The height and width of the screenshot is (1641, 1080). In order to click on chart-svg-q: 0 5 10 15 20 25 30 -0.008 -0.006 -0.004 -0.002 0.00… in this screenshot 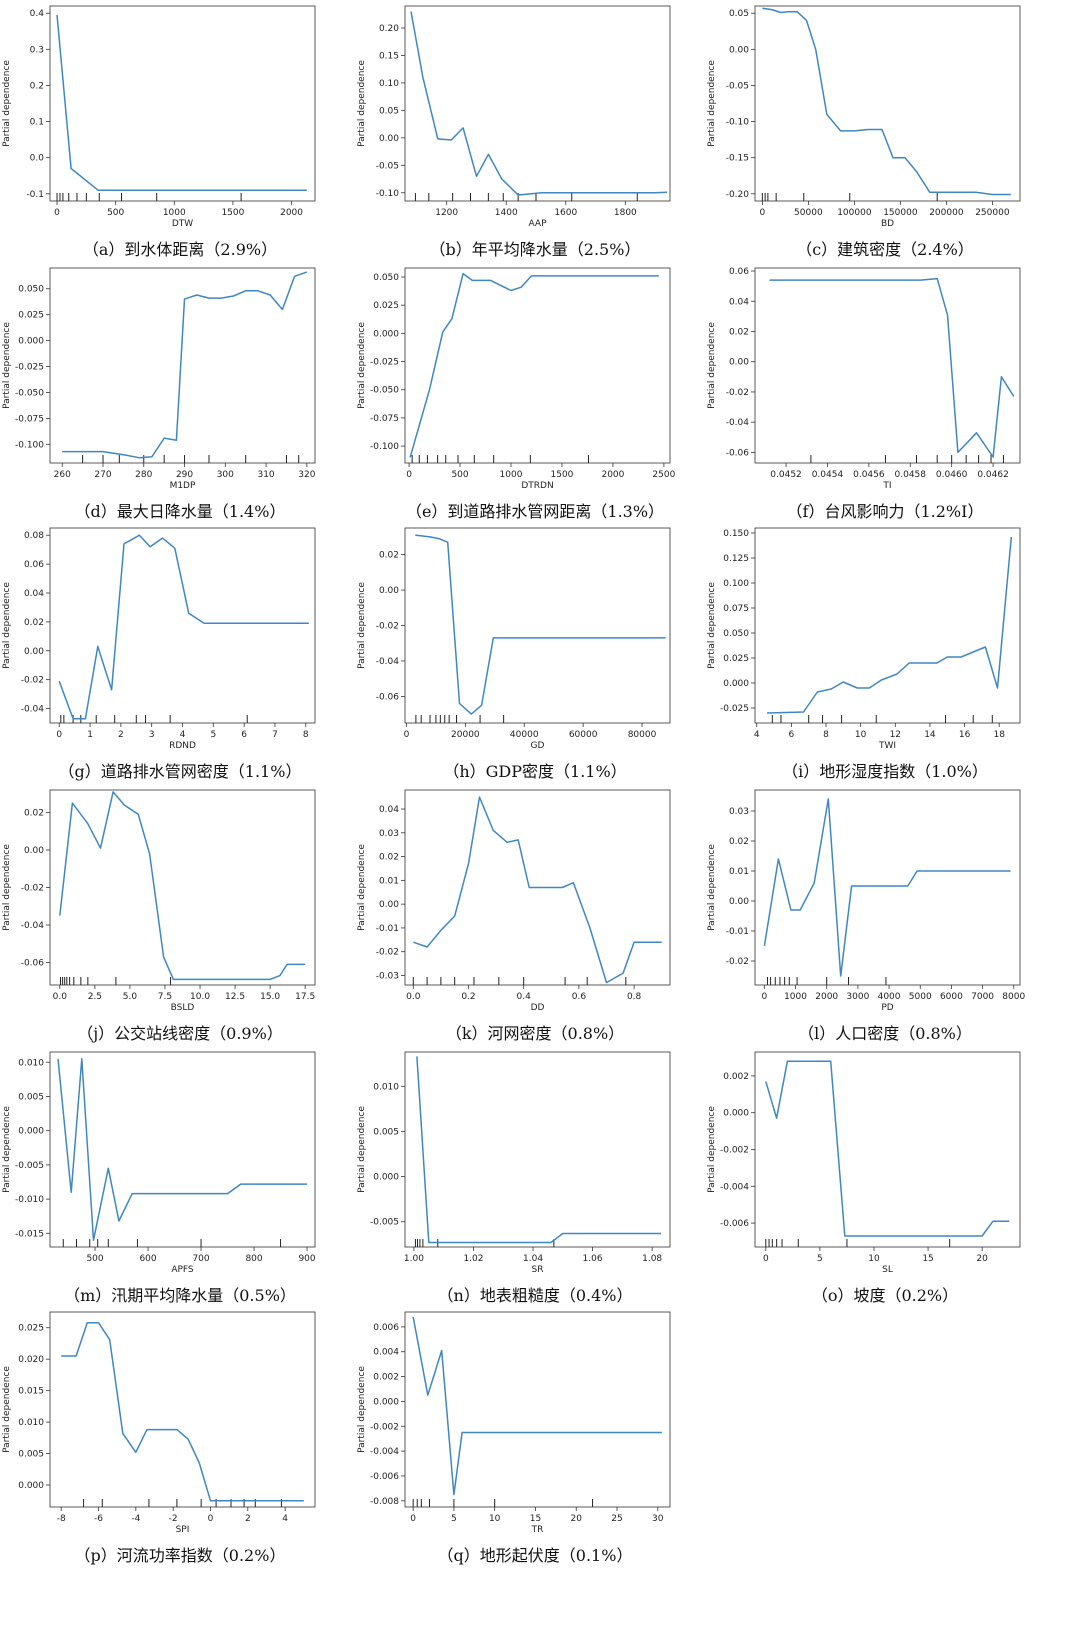, I will do `click(514, 1423)`.